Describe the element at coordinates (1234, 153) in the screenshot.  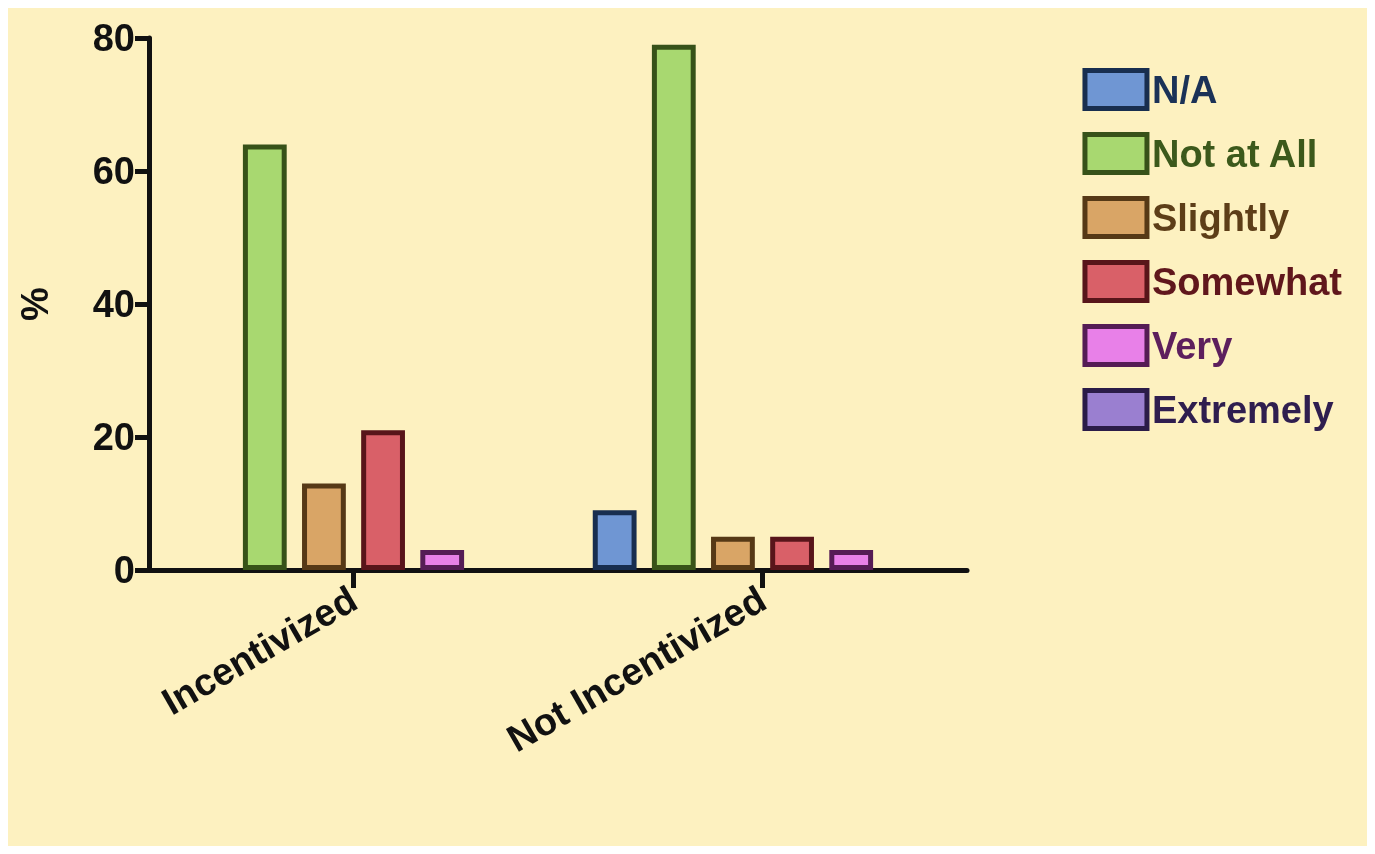
I see `legend-label: Not at All` at that location.